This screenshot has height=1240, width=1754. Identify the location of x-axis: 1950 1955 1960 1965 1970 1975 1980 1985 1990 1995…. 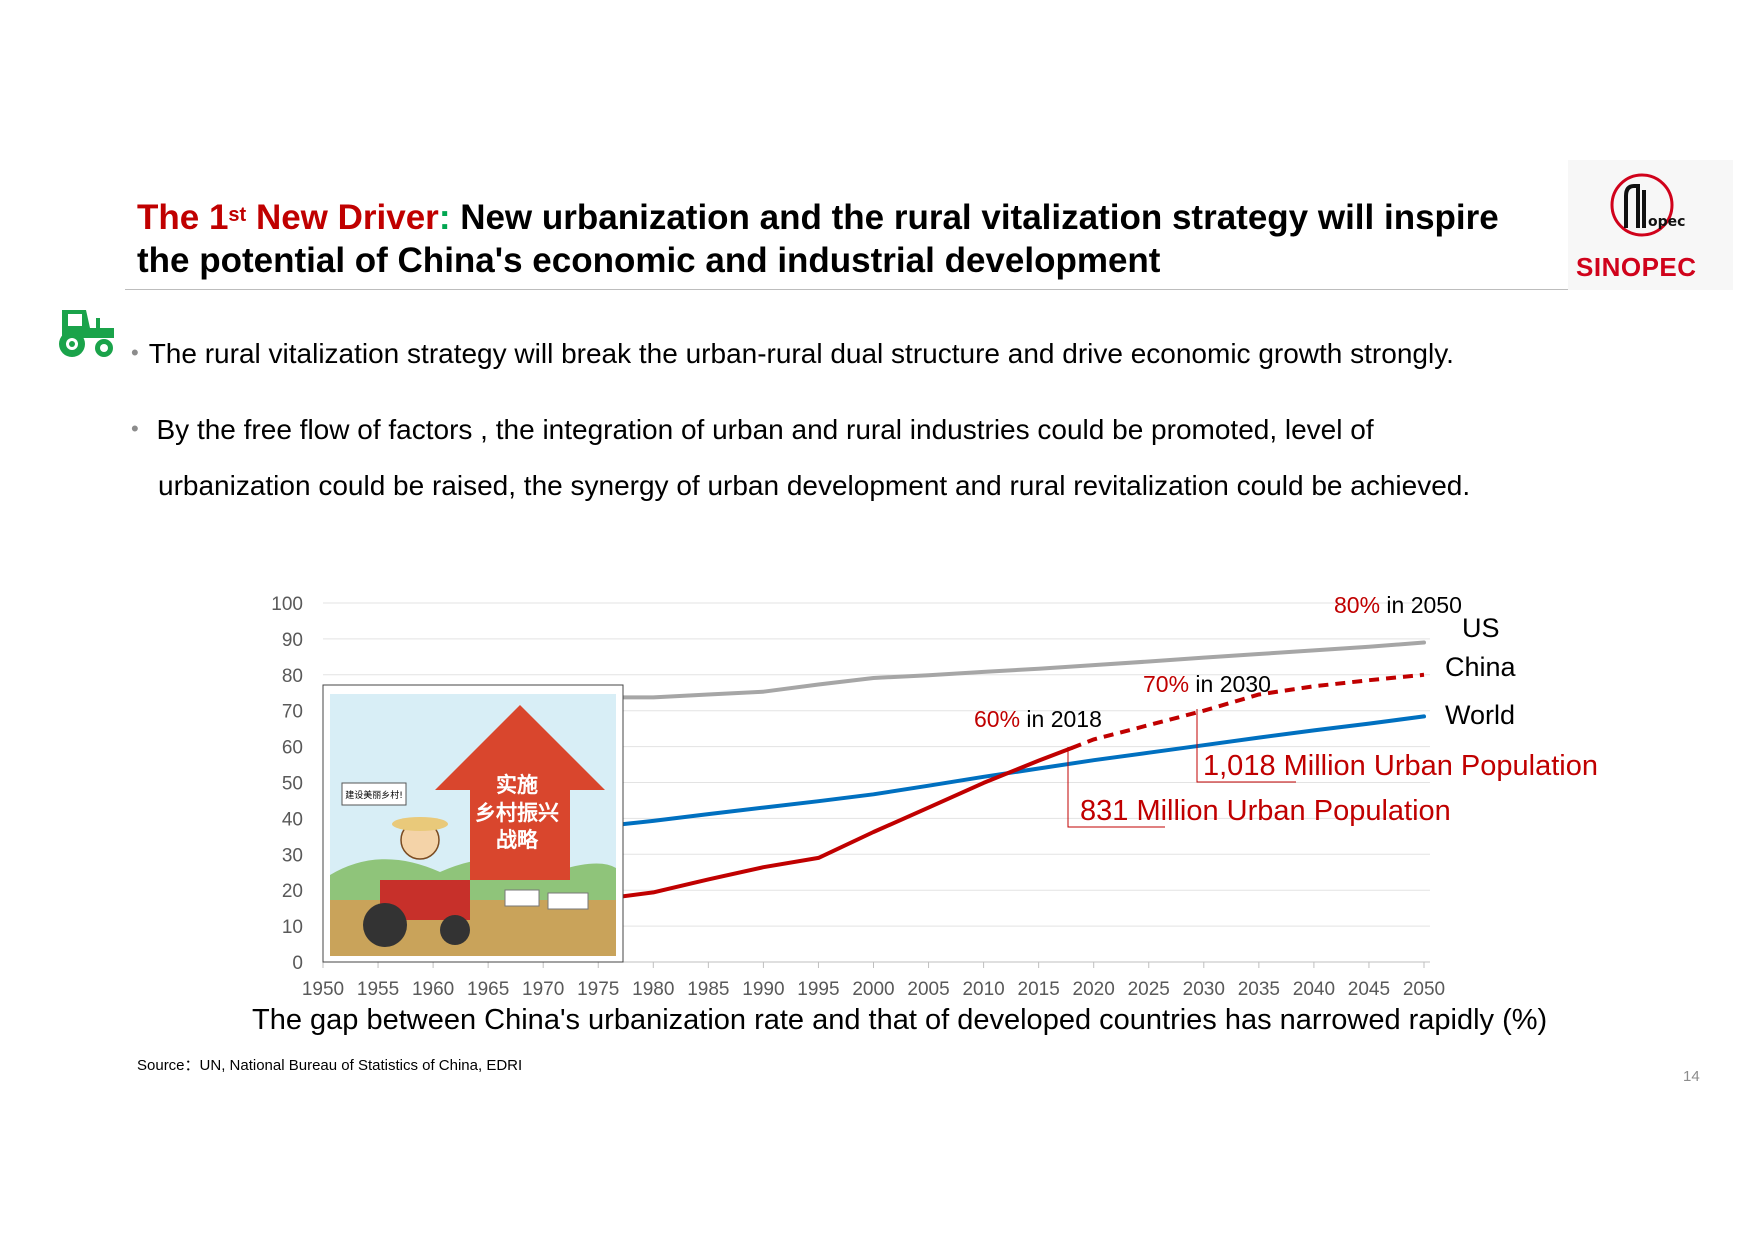
(873, 981).